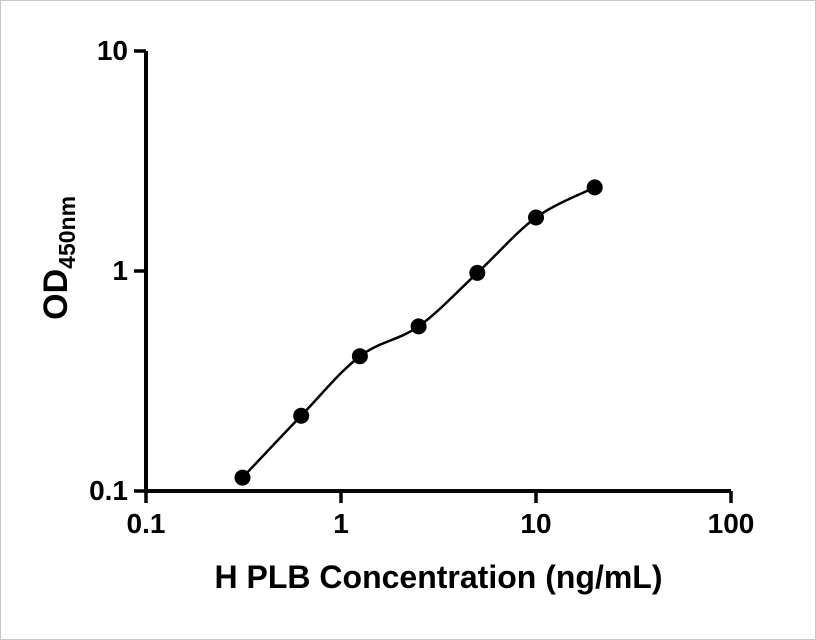 Image resolution: width=816 pixels, height=640 pixels. I want to click on y-tick-label: 10, so click(112, 50).